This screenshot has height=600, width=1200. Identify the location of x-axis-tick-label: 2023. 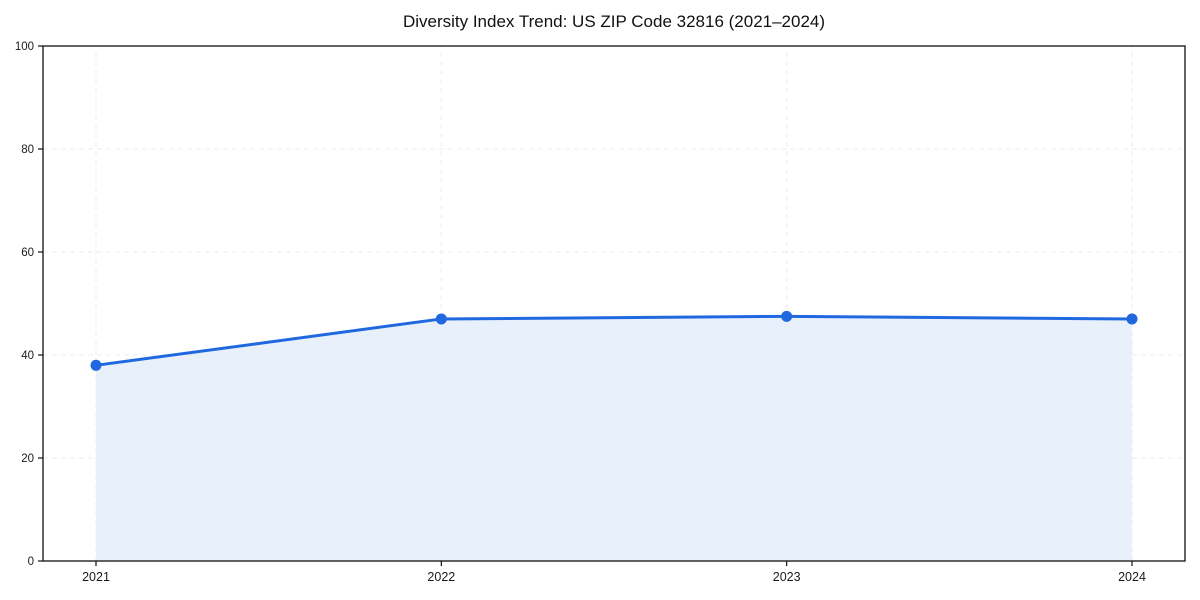
(787, 577).